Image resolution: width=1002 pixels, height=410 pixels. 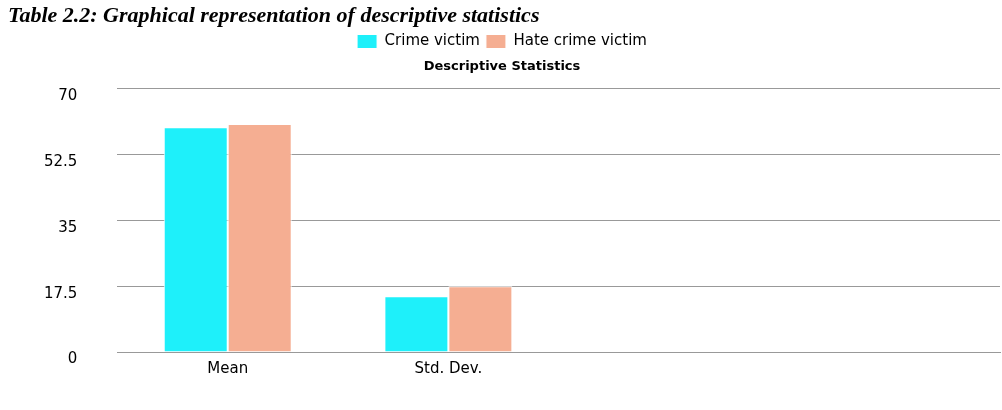 I want to click on y-tick-label: 17.5, so click(x=60, y=292).